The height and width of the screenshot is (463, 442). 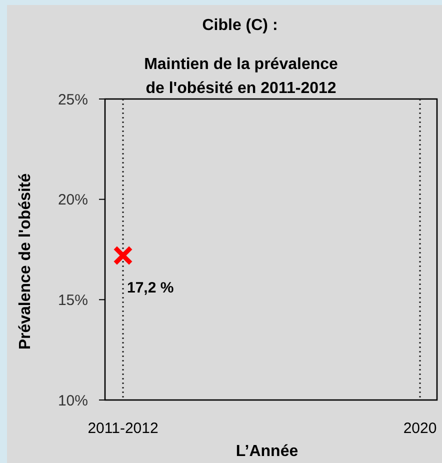 I want to click on x-axis-title: L’Année, so click(x=267, y=451).